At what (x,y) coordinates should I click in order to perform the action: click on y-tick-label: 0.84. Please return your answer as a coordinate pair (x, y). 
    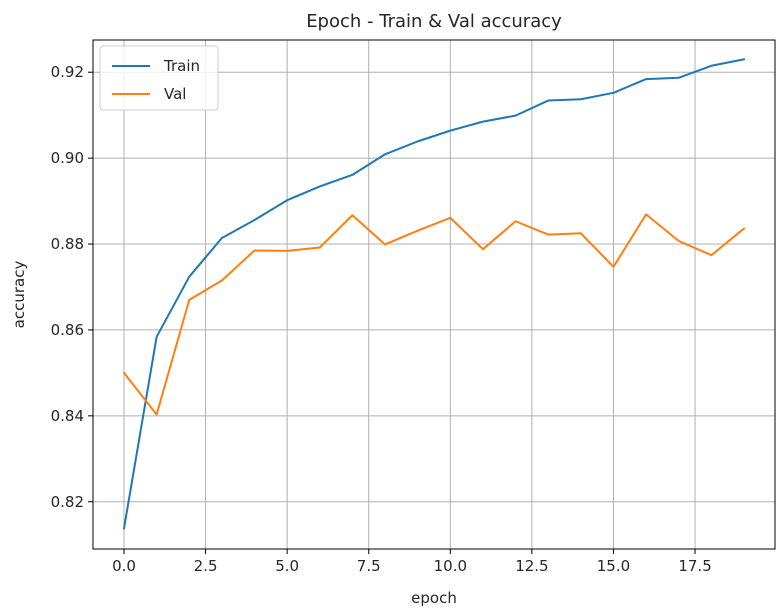
    Looking at the image, I should click on (67, 416).